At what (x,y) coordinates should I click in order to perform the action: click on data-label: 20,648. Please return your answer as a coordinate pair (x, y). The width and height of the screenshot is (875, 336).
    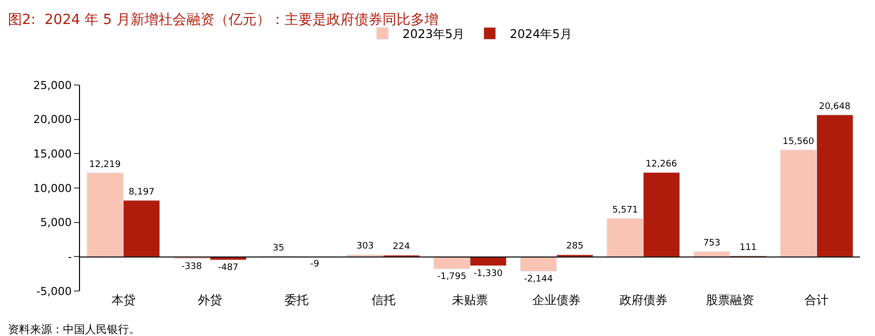
    Looking at the image, I should click on (834, 107).